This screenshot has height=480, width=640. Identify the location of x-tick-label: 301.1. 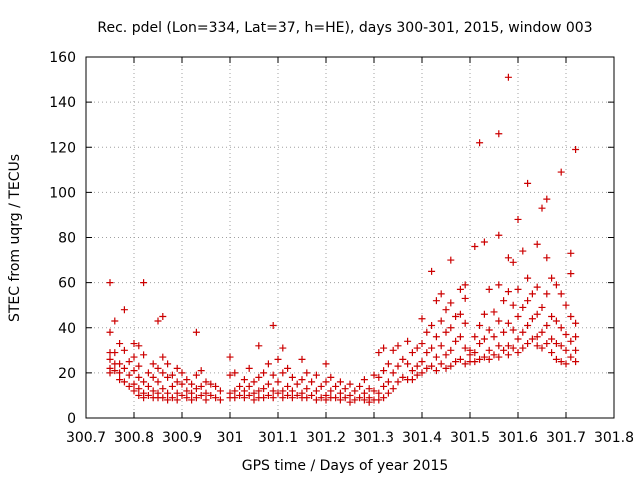
(278, 438).